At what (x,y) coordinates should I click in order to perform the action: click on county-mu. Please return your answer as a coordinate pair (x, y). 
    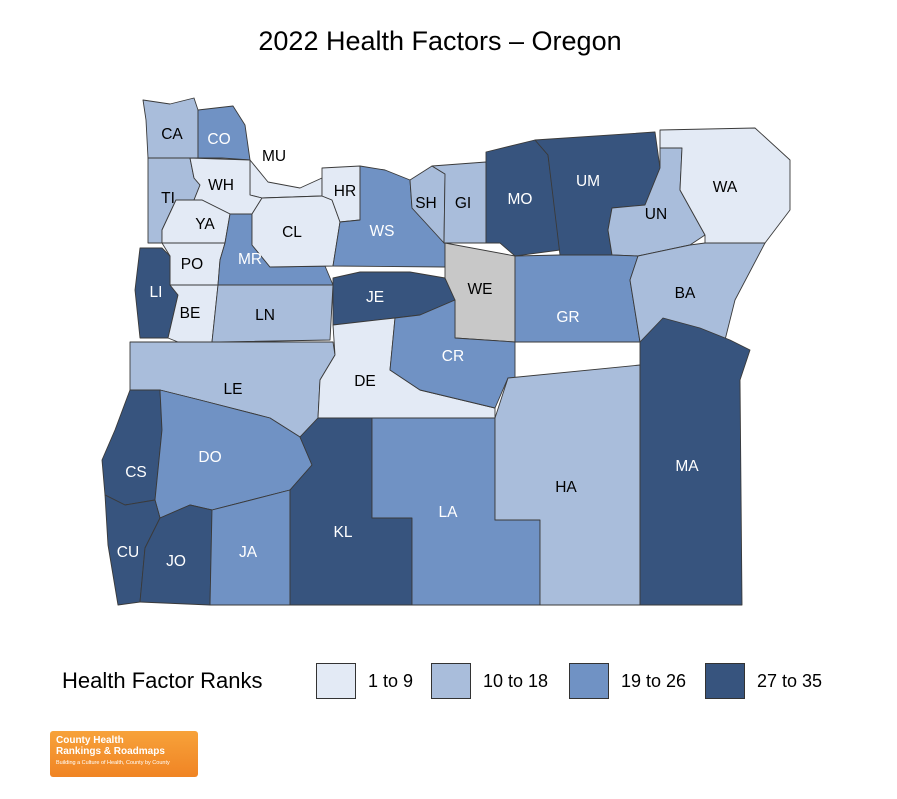
    Looking at the image, I should click on (286, 179).